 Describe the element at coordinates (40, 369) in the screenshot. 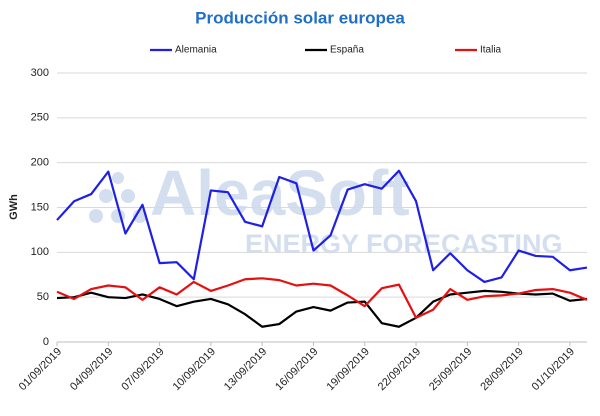

I see `x-tick-label: 01/09/2019` at that location.